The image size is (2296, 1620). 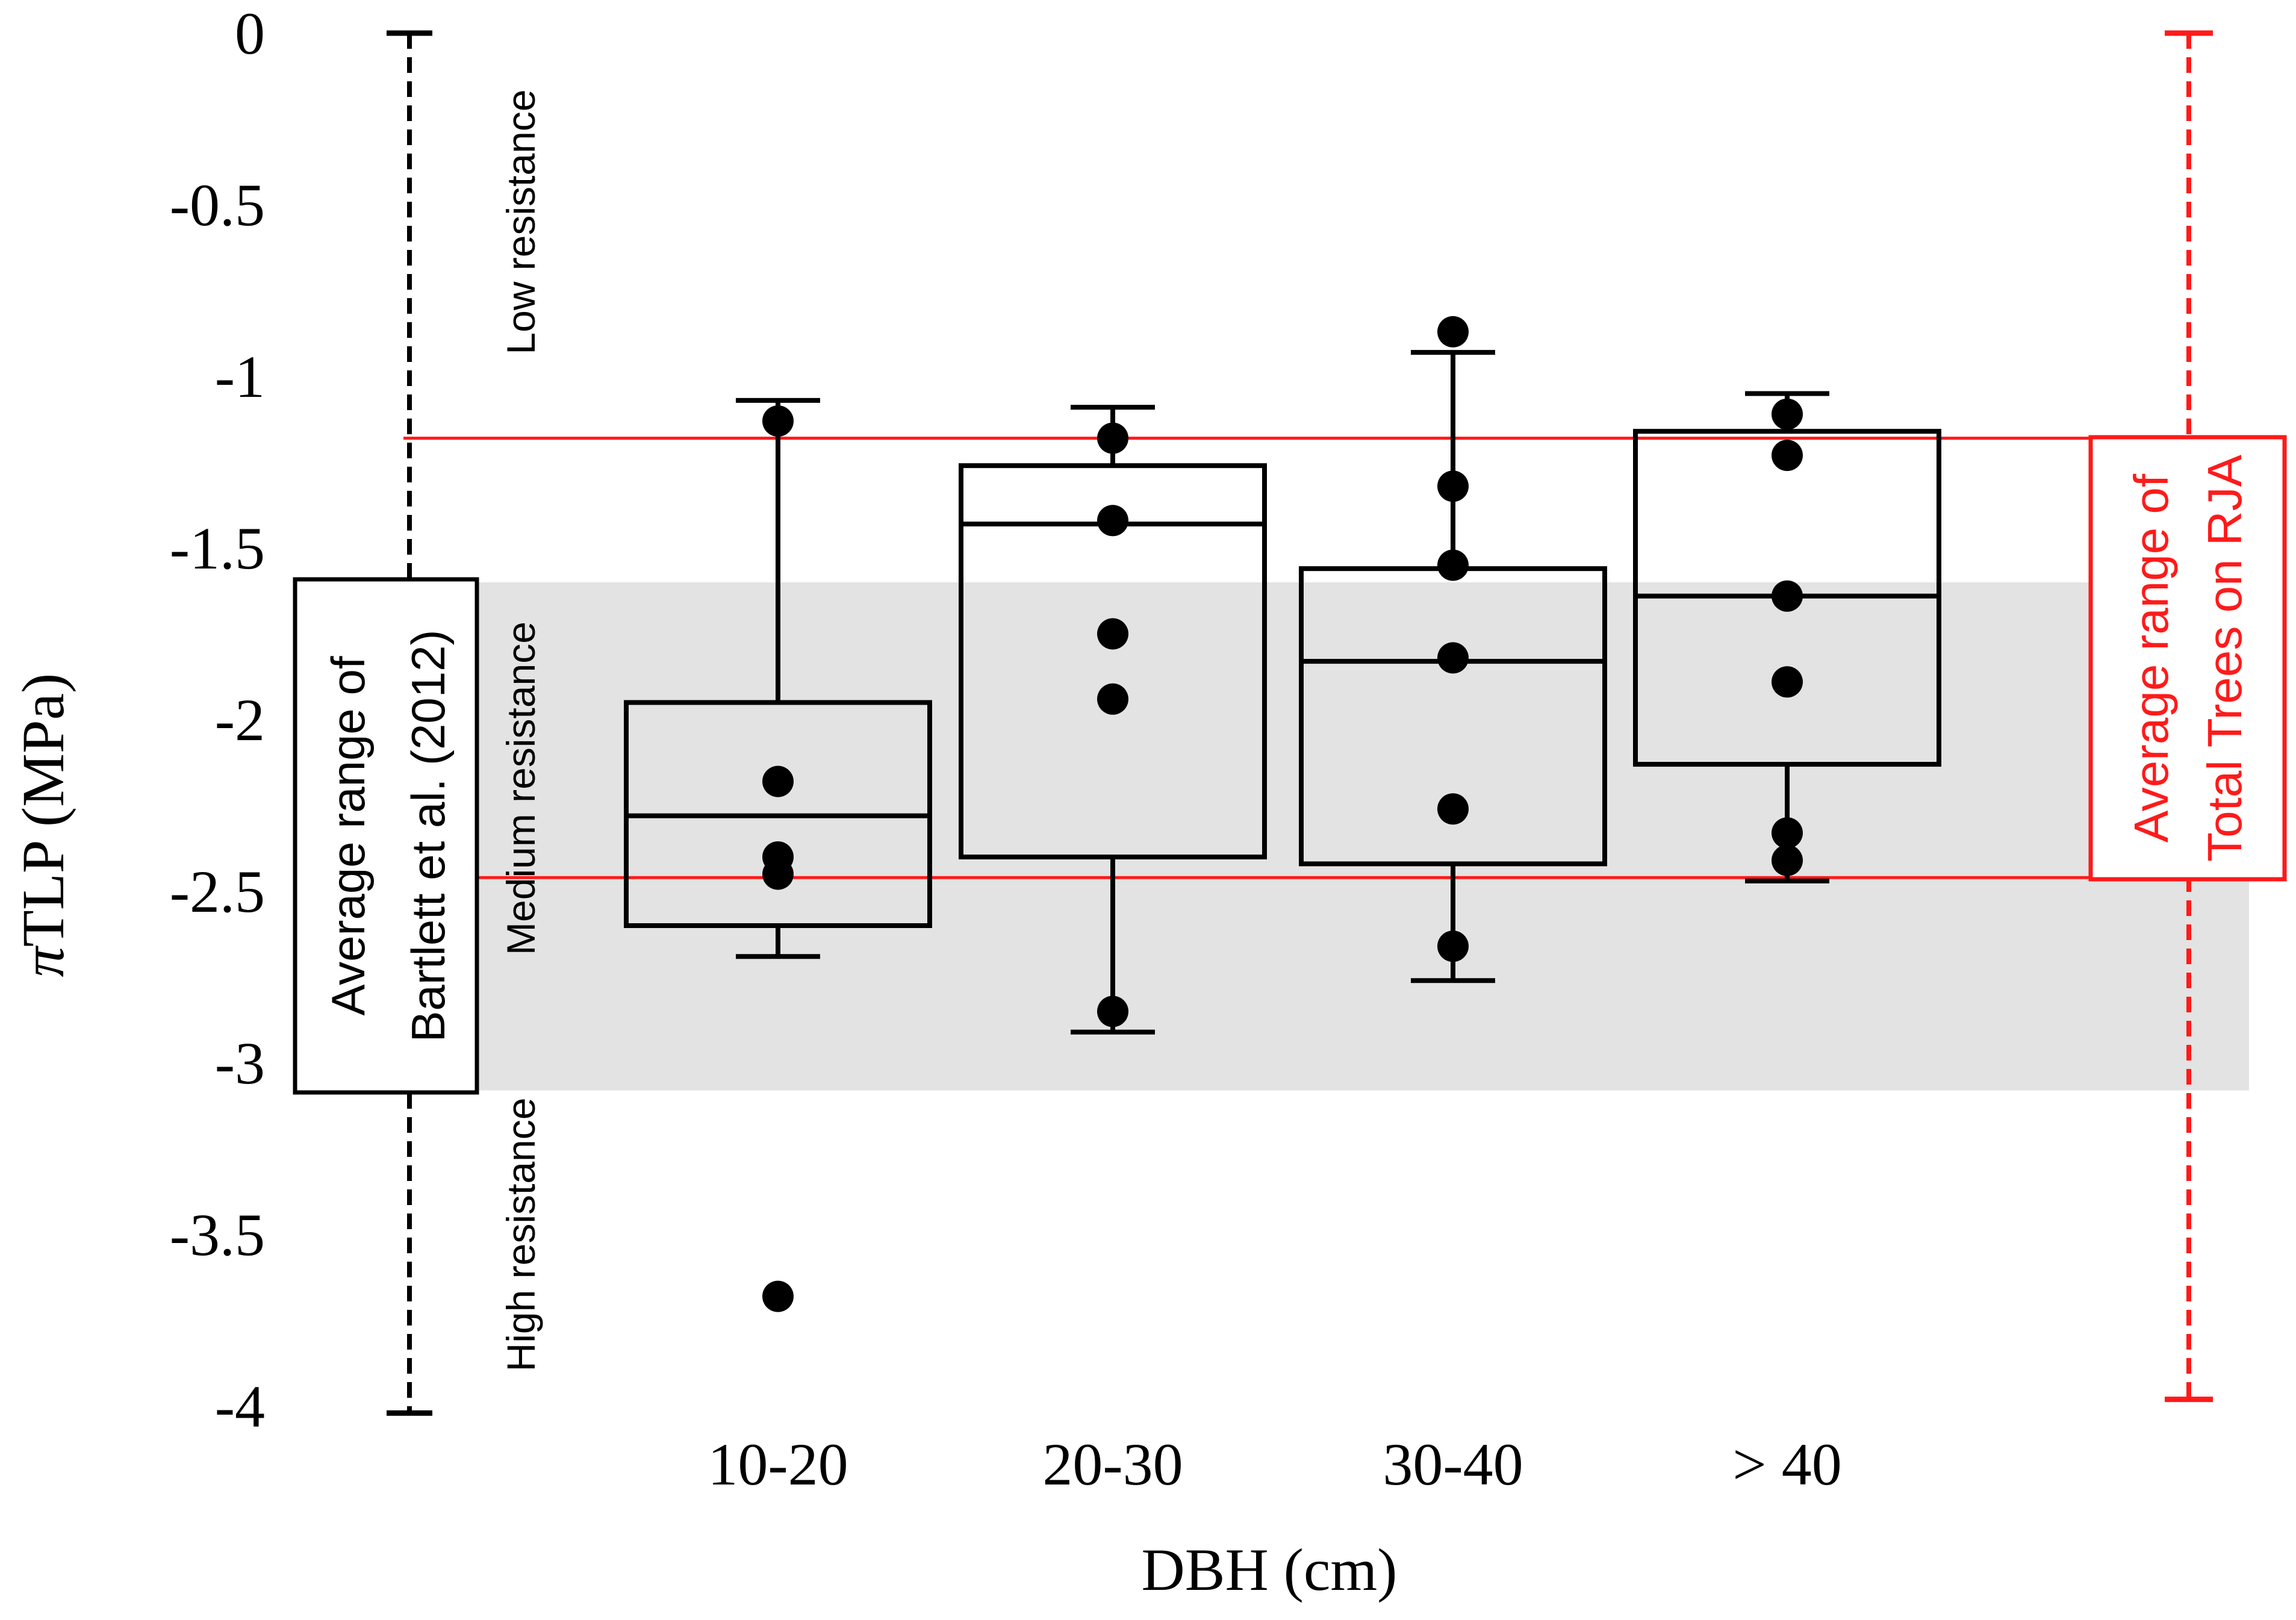 What do you see at coordinates (1270, 1569) in the screenshot?
I see `x-axis-label: DBH (cm)` at bounding box center [1270, 1569].